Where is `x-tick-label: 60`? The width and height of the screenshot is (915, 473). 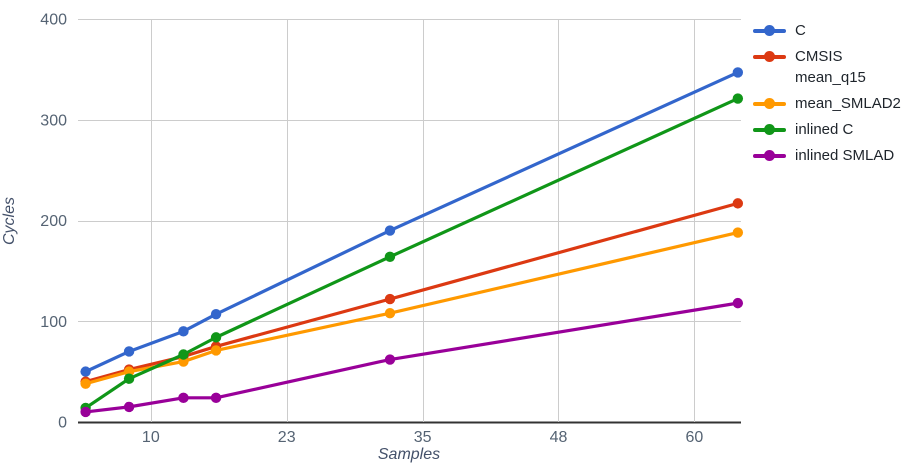
x-tick-label: 60 is located at coordinates (694, 437).